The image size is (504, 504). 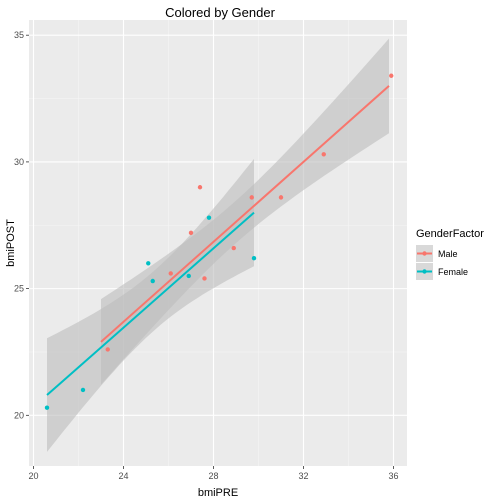 I want to click on y-axis-title: bmiPOST, so click(x=11, y=243).